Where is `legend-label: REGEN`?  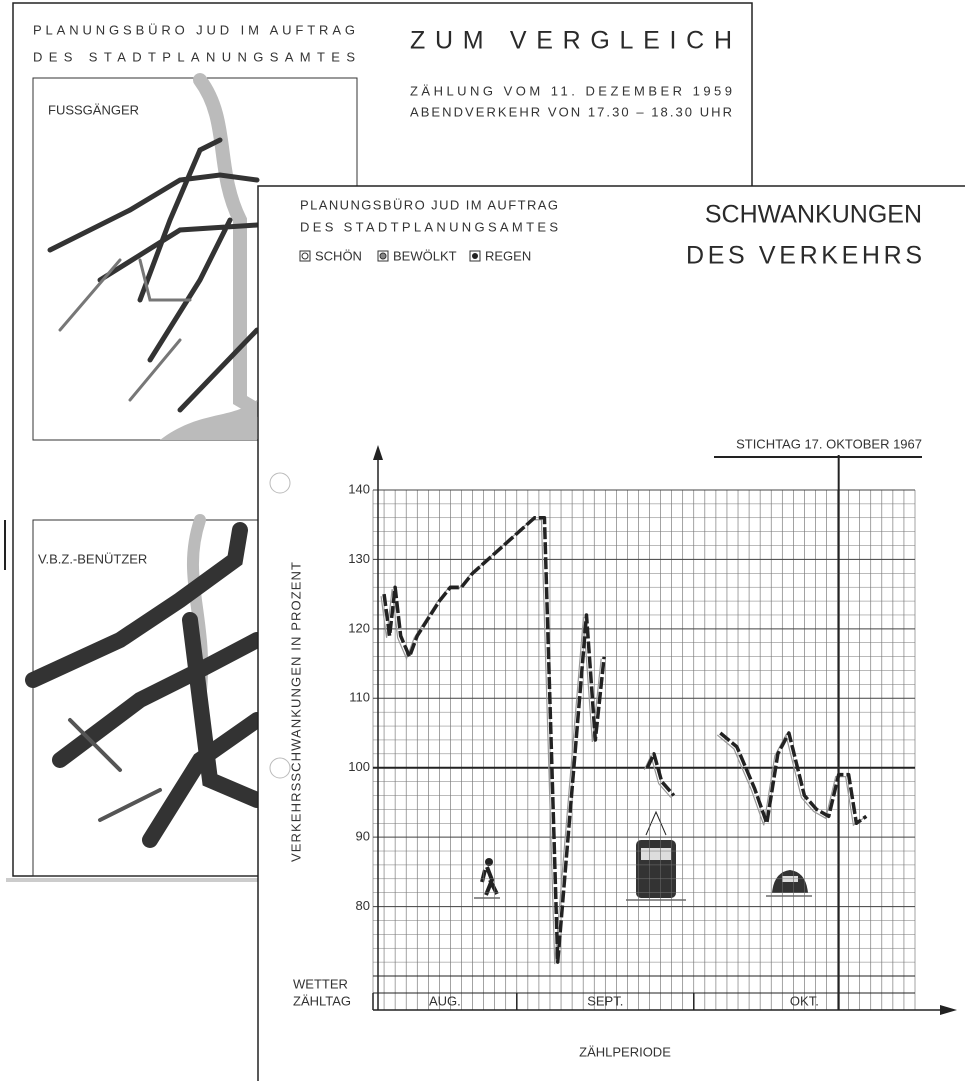 legend-label: REGEN is located at coordinates (508, 255).